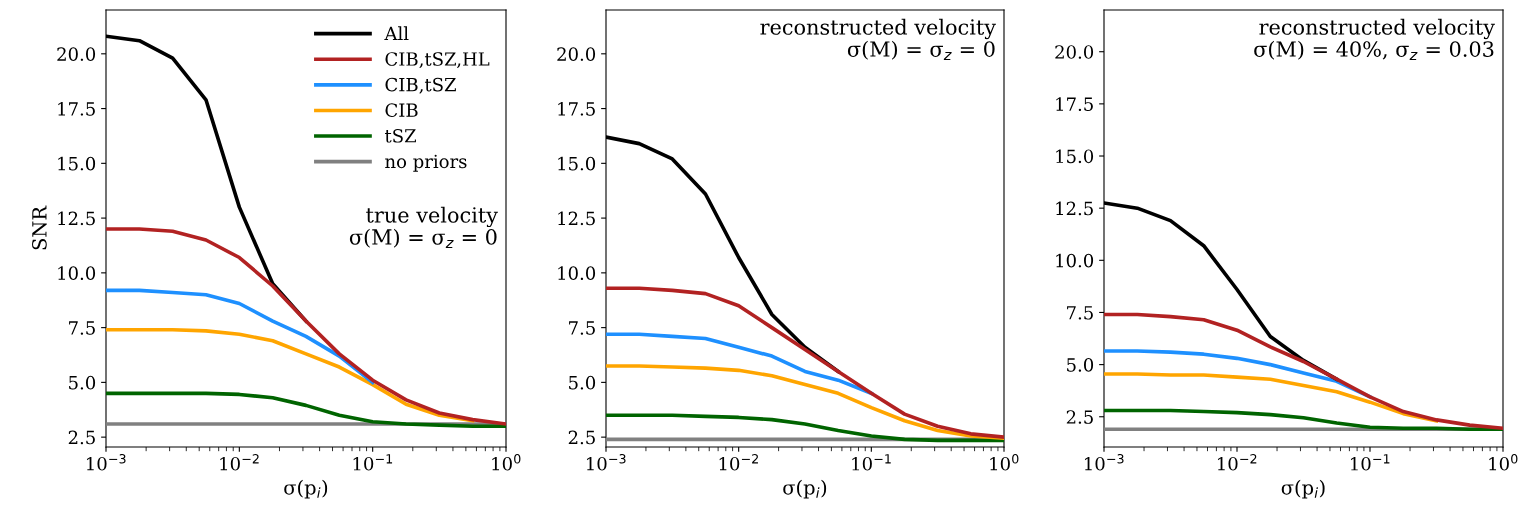  What do you see at coordinates (39, 227) in the screenshot?
I see `y-axis-title: SNR` at bounding box center [39, 227].